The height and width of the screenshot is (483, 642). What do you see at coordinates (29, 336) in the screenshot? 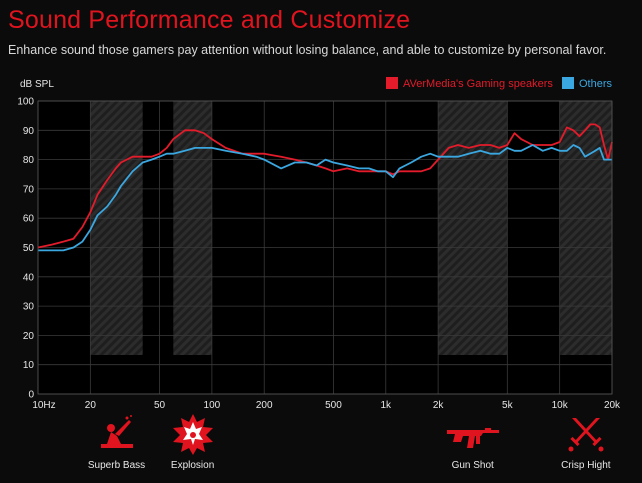
I see `y-tick-label: 20` at bounding box center [29, 336].